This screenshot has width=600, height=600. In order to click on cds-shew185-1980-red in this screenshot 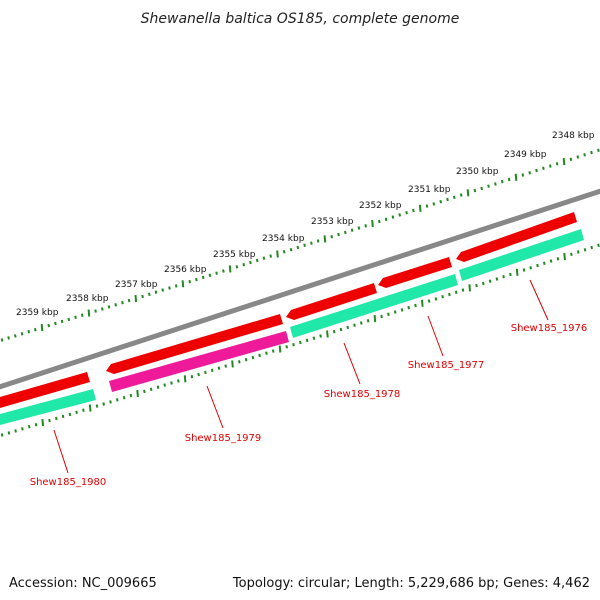, I will do `click(45, 390)`.